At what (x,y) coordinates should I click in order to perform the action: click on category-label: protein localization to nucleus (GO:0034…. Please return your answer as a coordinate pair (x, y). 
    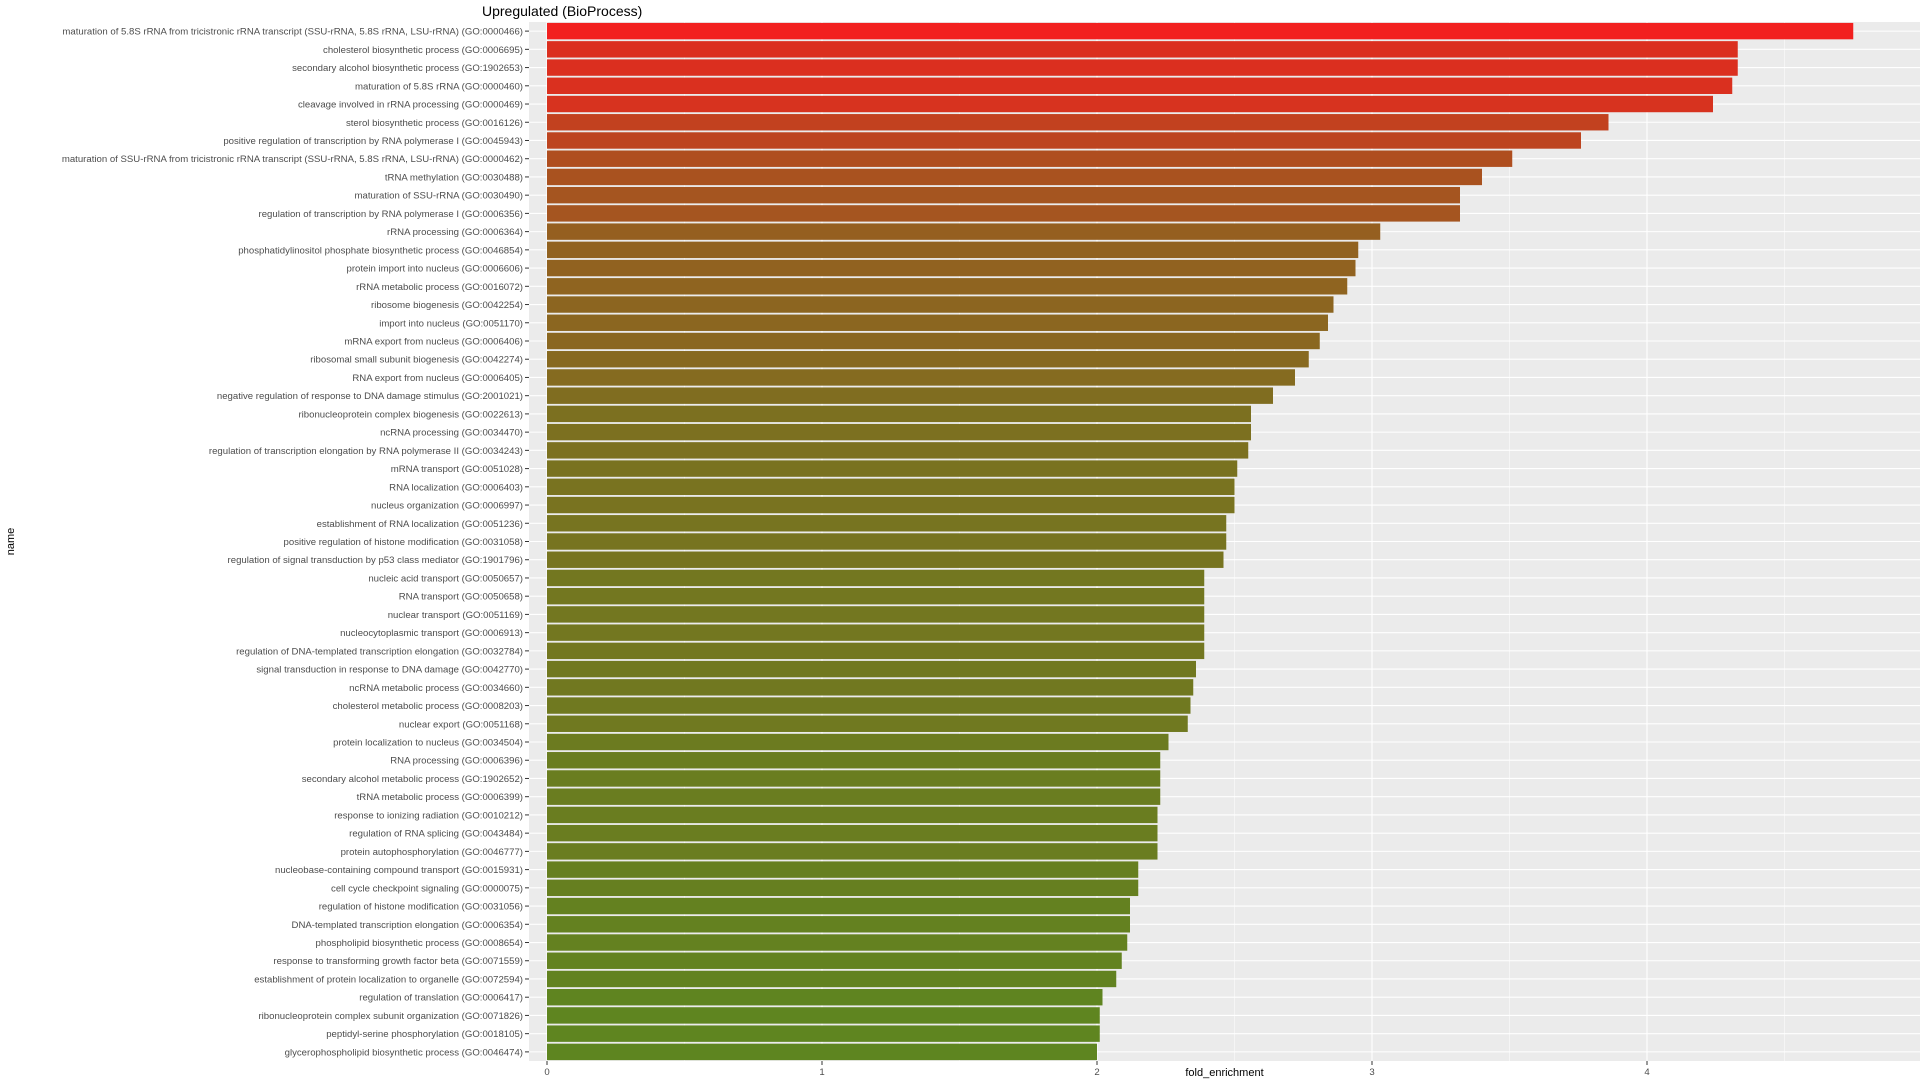
    Looking at the image, I should click on (428, 743).